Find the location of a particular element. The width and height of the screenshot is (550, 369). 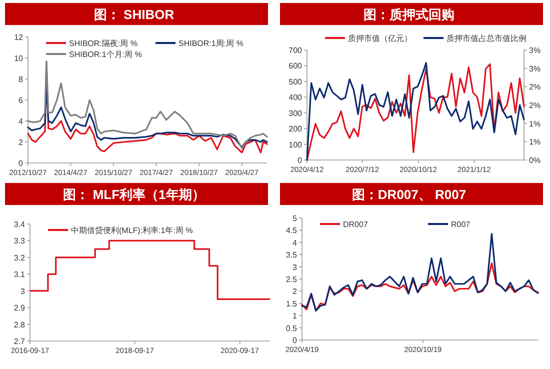

y-tick-label: 1.5 is located at coordinates (292, 303).